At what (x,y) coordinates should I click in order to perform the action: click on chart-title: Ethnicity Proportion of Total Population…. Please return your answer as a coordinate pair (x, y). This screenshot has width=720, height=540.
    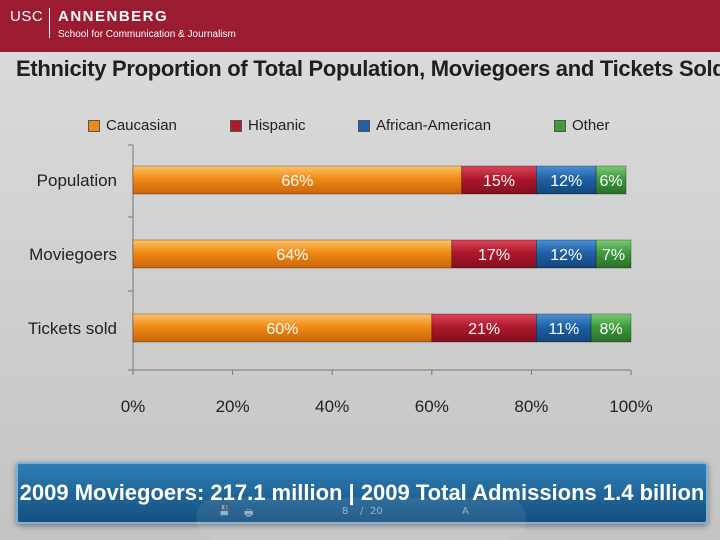
    Looking at the image, I should click on (368, 68).